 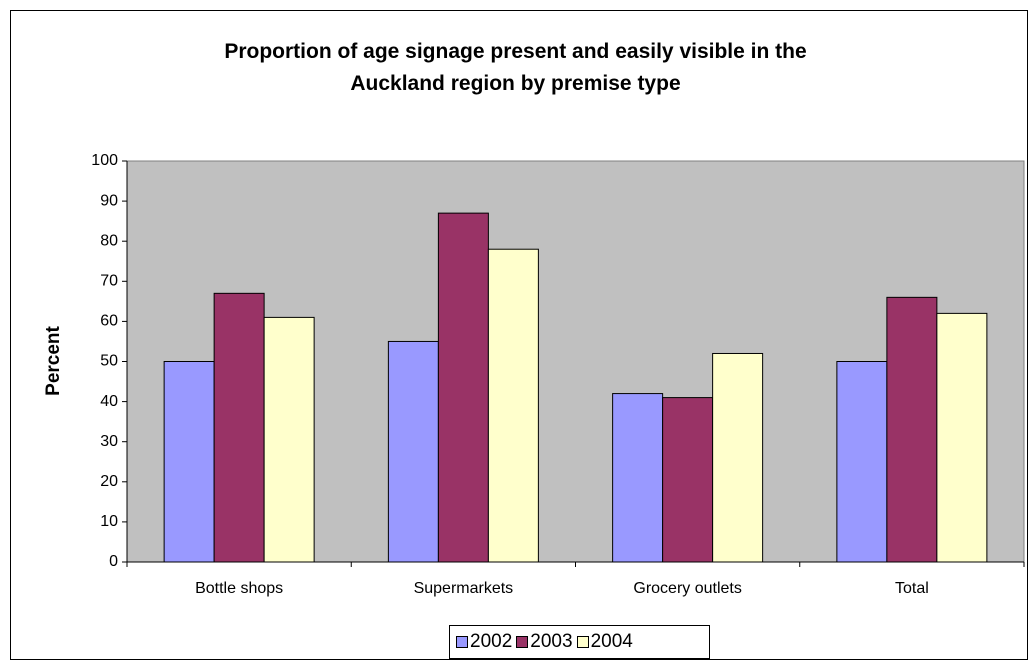 I want to click on bar-2004-bottle-shops, so click(x=289, y=439).